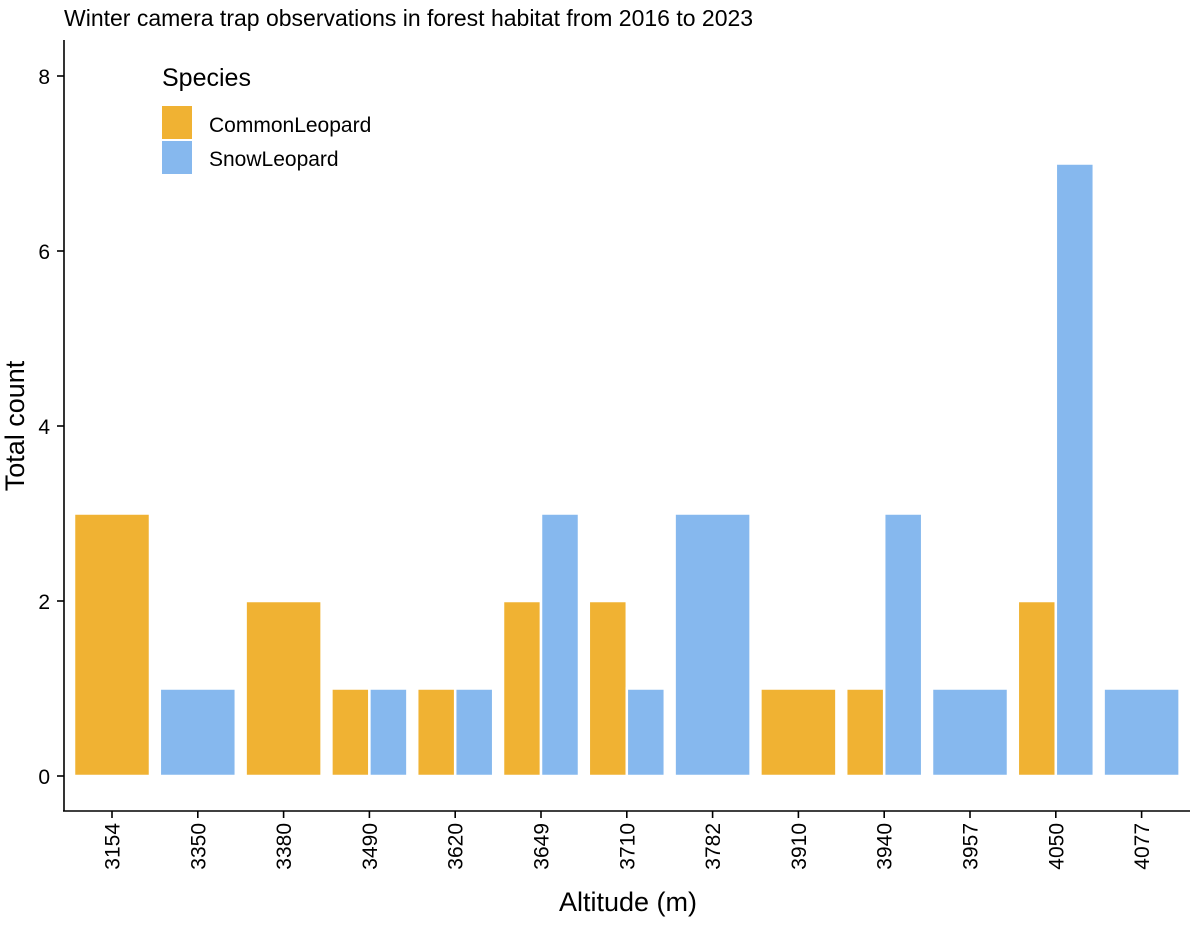 Image resolution: width=1200 pixels, height=927 pixels. I want to click on x-tick-label: 3154, so click(113, 846).